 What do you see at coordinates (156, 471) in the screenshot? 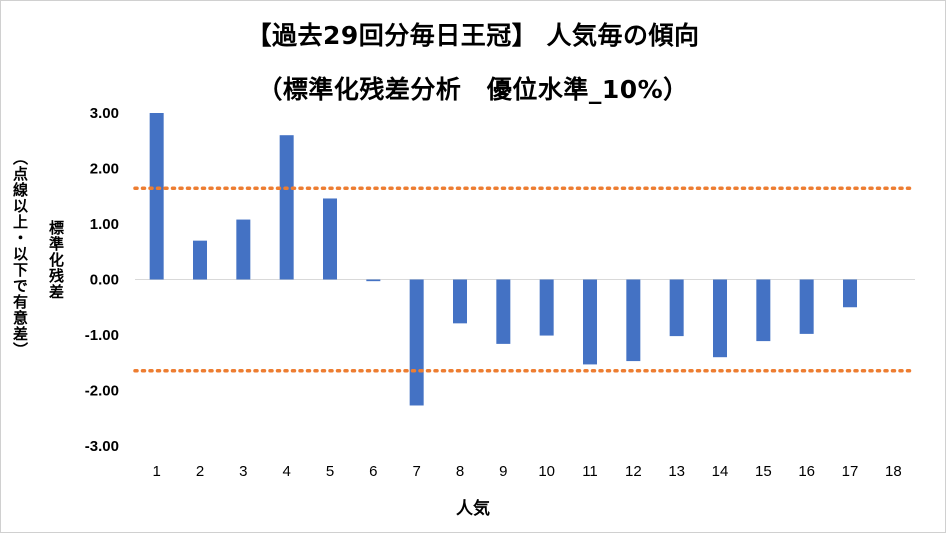
I see `x-tick-label: 1` at bounding box center [156, 471].